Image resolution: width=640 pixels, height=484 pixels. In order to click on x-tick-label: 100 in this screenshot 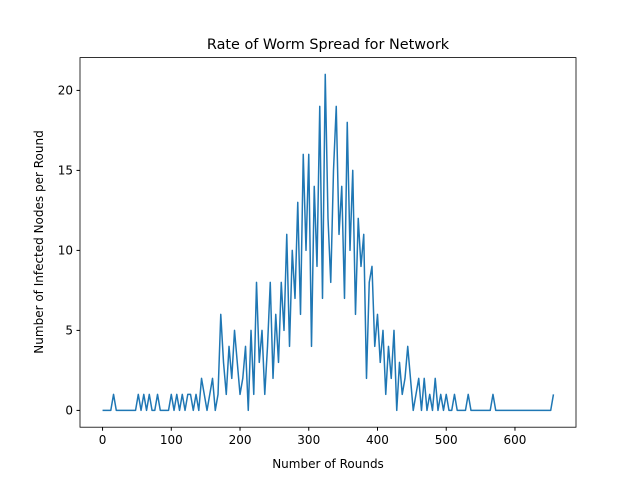, I will do `click(171, 440)`.